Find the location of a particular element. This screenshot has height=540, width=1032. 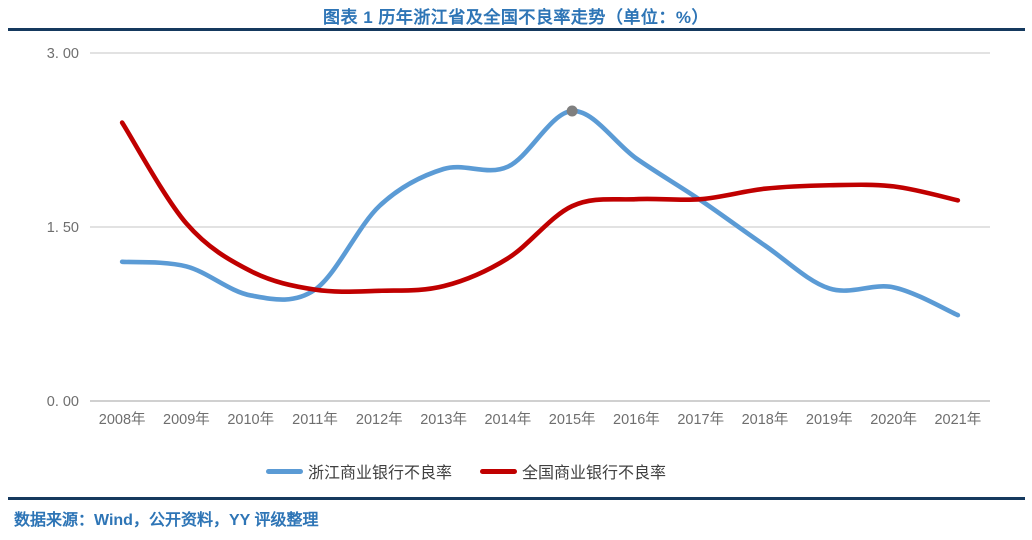

peak-marker-dot is located at coordinates (572, 111).